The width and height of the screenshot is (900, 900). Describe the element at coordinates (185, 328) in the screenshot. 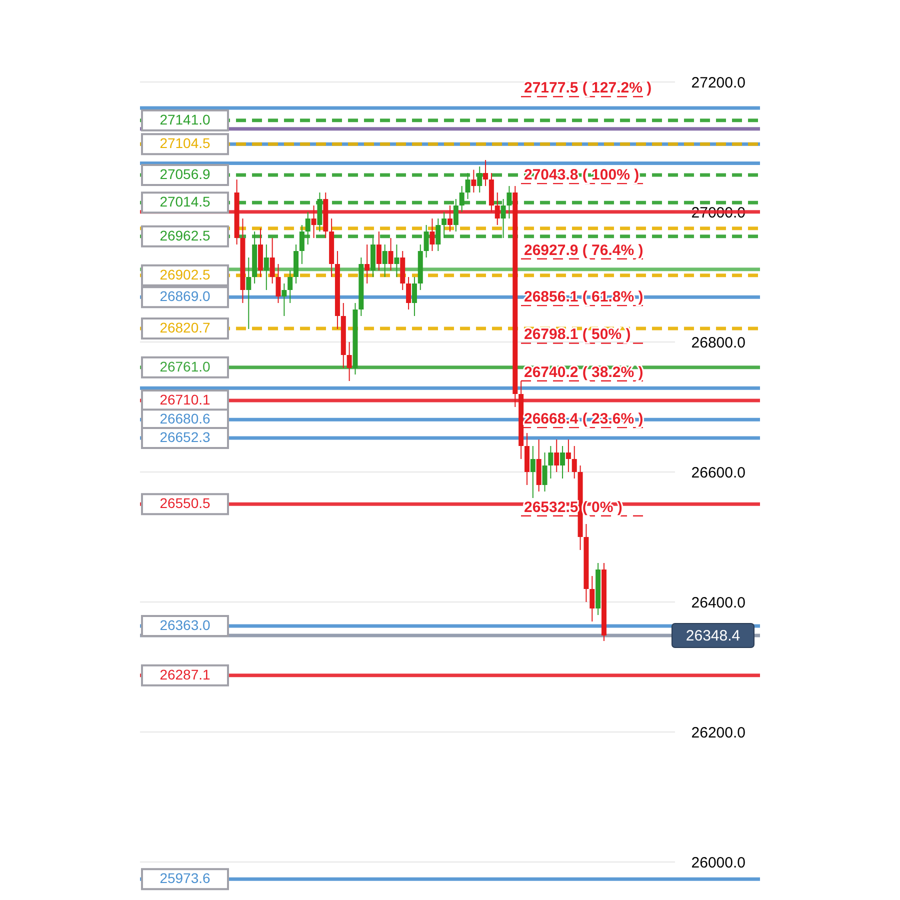

I see `ref-line-label: 26820.7` at that location.